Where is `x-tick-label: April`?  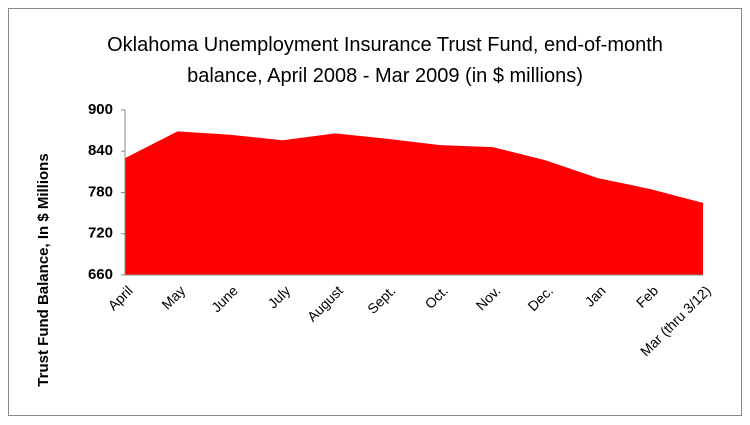
x-tick-label: April is located at coordinates (120, 297).